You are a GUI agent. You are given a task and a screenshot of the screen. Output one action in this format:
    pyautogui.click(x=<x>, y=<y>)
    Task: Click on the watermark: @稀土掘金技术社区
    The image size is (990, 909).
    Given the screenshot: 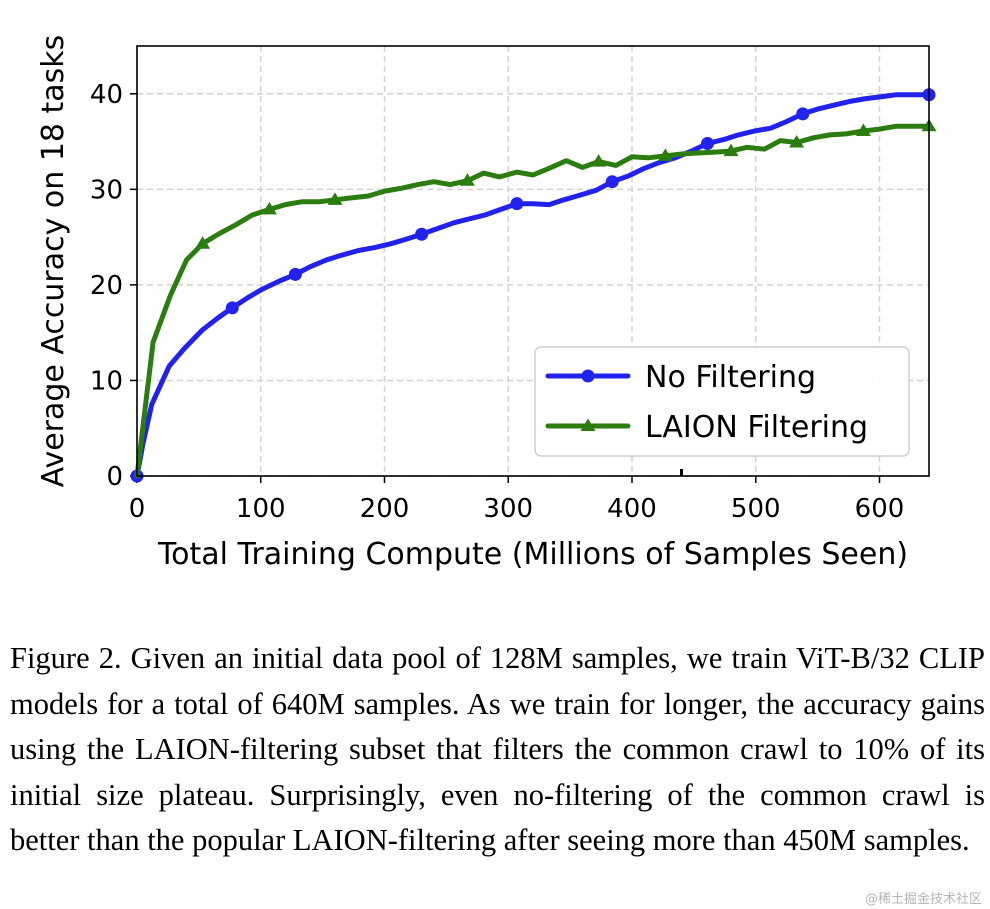 What is the action you would take?
    pyautogui.click(x=923, y=899)
    